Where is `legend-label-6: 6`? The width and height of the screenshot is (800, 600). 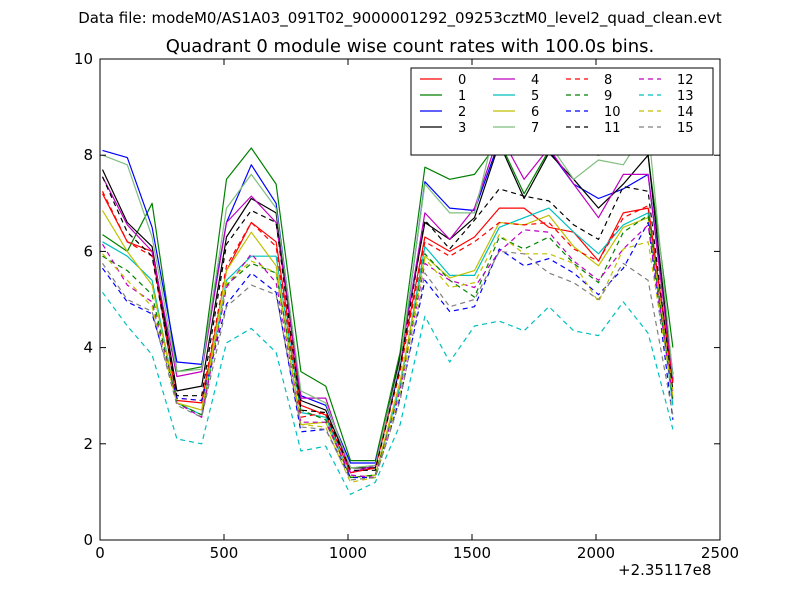 legend-label-6: 6 is located at coordinates (535, 112).